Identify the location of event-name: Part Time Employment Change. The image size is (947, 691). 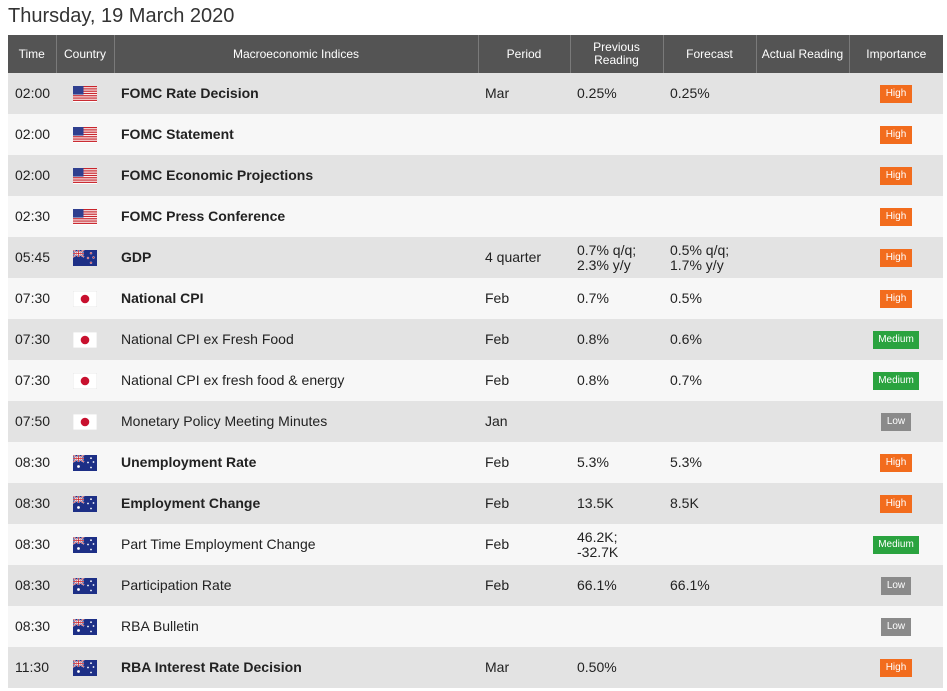
(218, 544).